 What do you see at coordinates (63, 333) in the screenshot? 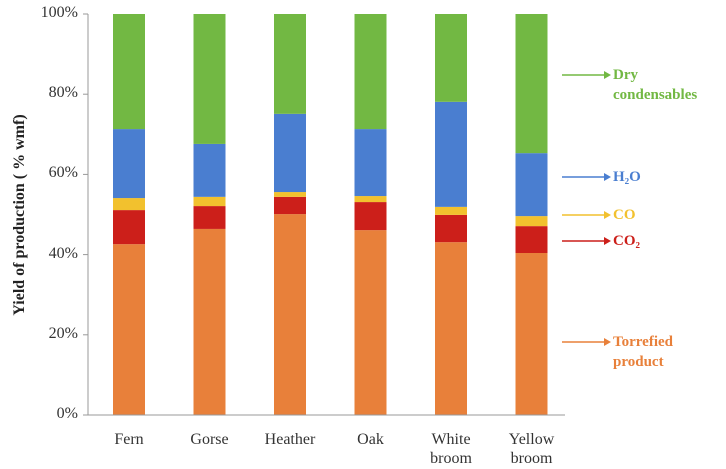
I see `y-tick-label: 20%` at bounding box center [63, 333].